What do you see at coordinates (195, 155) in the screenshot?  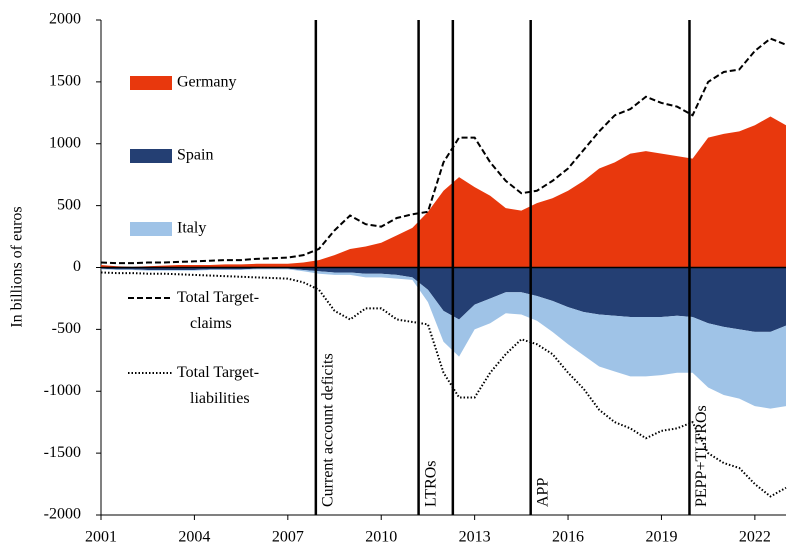 I see `legend-label: Spain` at bounding box center [195, 155].